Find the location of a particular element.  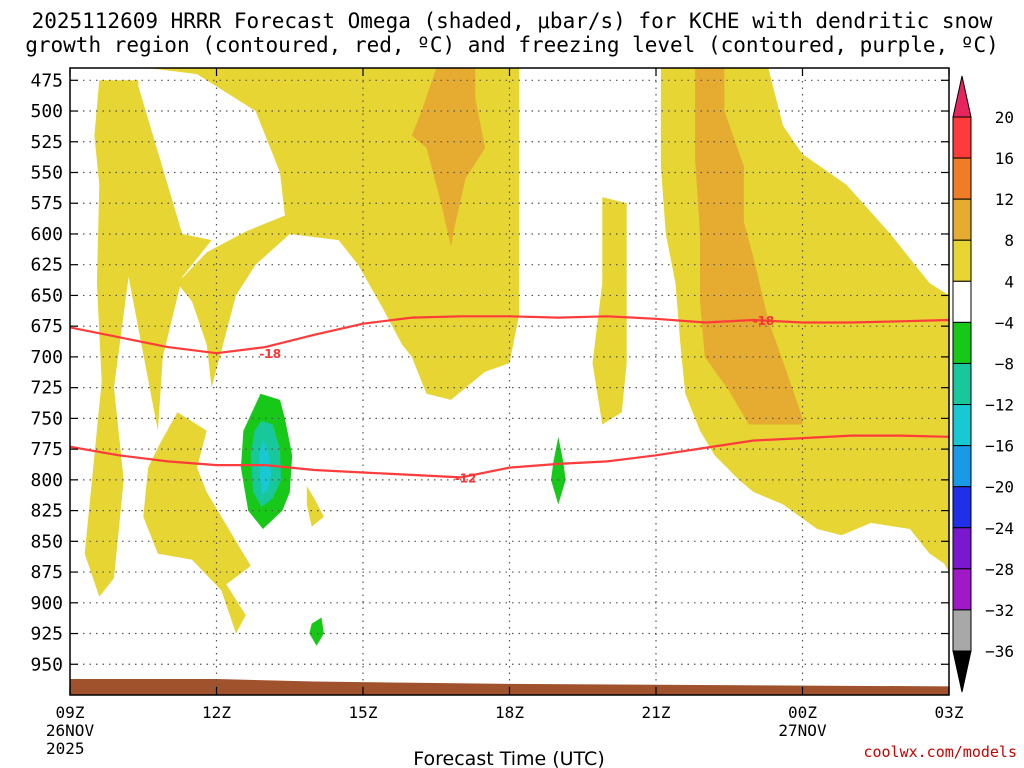

y-tick-label: 525 is located at coordinates (46, 142).